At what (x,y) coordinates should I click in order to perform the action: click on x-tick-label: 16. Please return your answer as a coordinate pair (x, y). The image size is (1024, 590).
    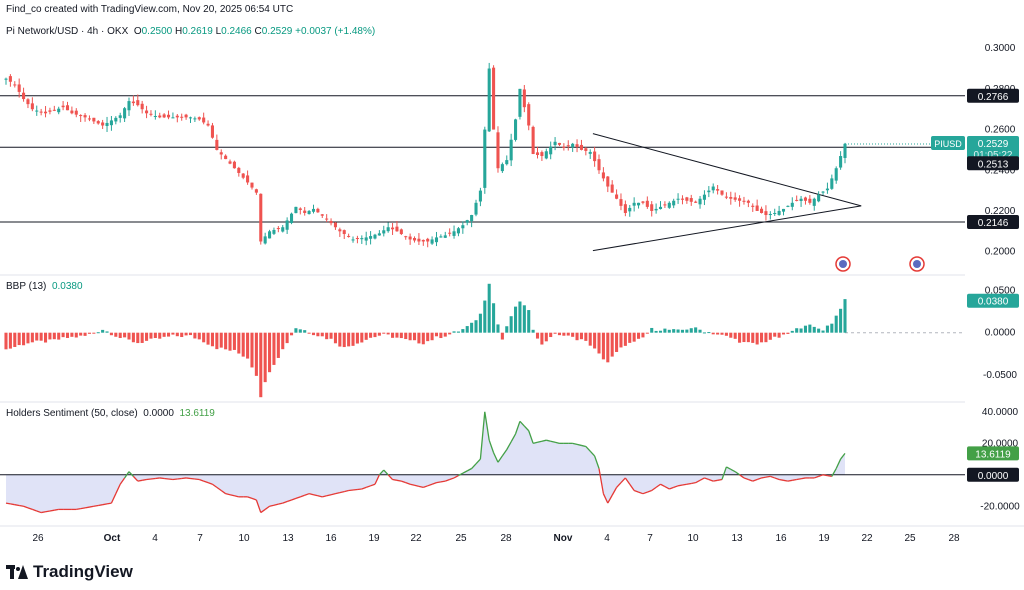
    Looking at the image, I should click on (781, 538).